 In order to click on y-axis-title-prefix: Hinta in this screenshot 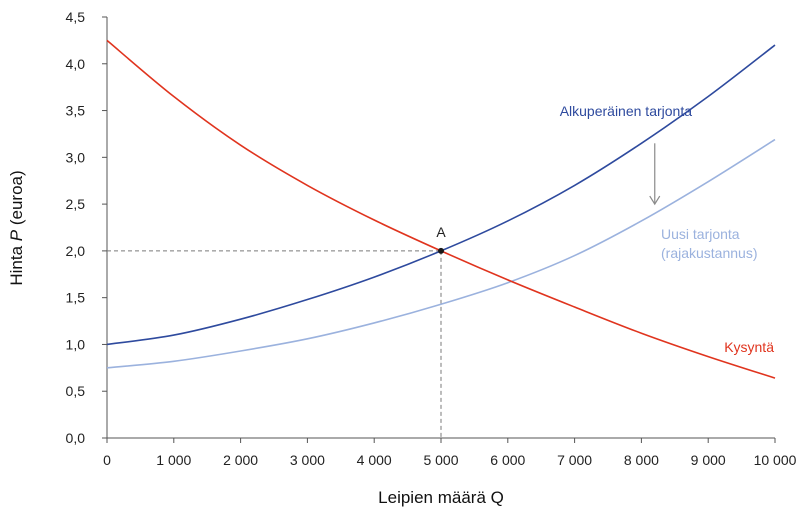, I will do `click(16, 263)`.